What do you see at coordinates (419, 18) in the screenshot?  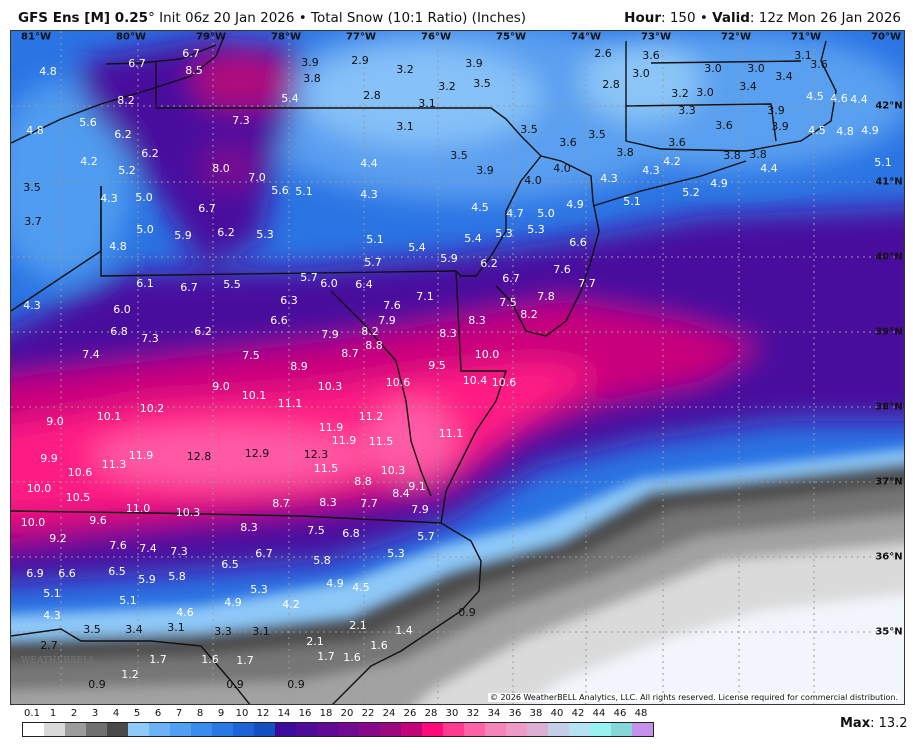 I see `product-name: Total Snow (10:1 Ratio) (Inches)` at bounding box center [419, 18].